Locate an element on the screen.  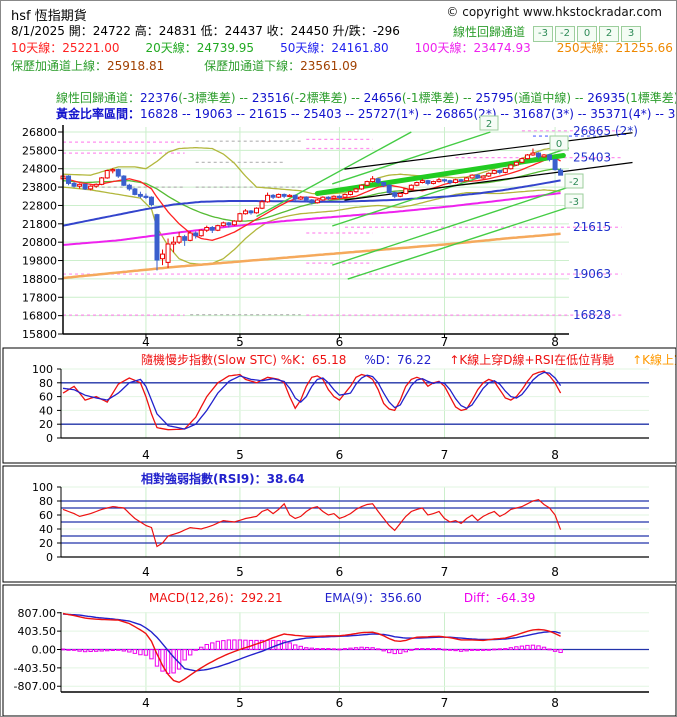
svg-text: 0.00 is located at coordinates (44, 650).